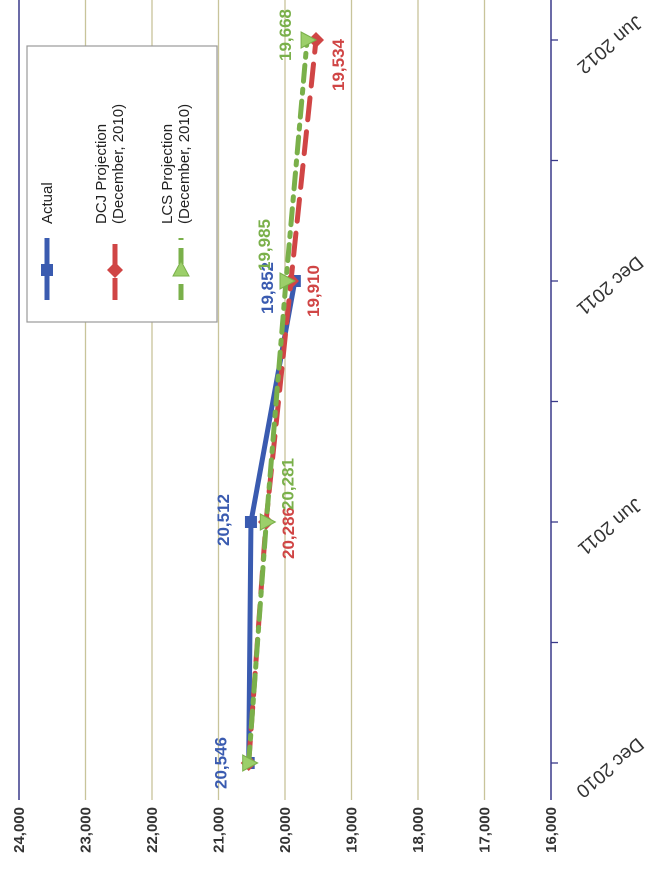 This screenshot has width=653, height=895. I want to click on legend-label: DCJ Projection, so click(101, 174).